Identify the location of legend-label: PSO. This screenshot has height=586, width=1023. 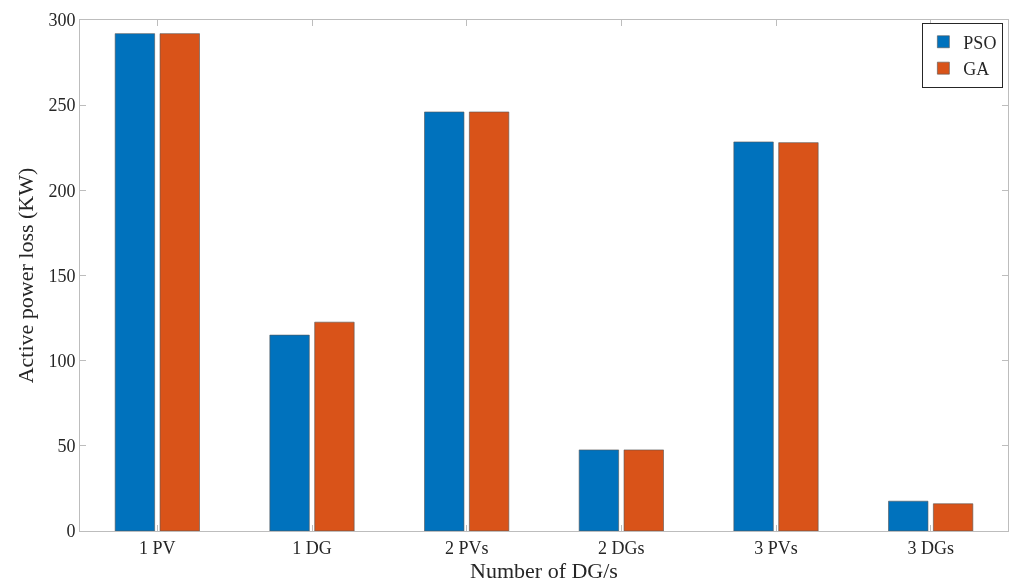
(980, 42).